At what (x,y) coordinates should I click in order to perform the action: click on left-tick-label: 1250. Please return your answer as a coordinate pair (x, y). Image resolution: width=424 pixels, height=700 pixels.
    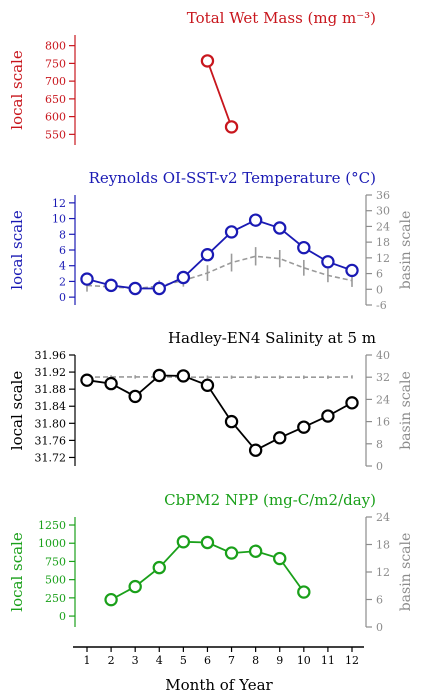
    Looking at the image, I should click on (52, 525).